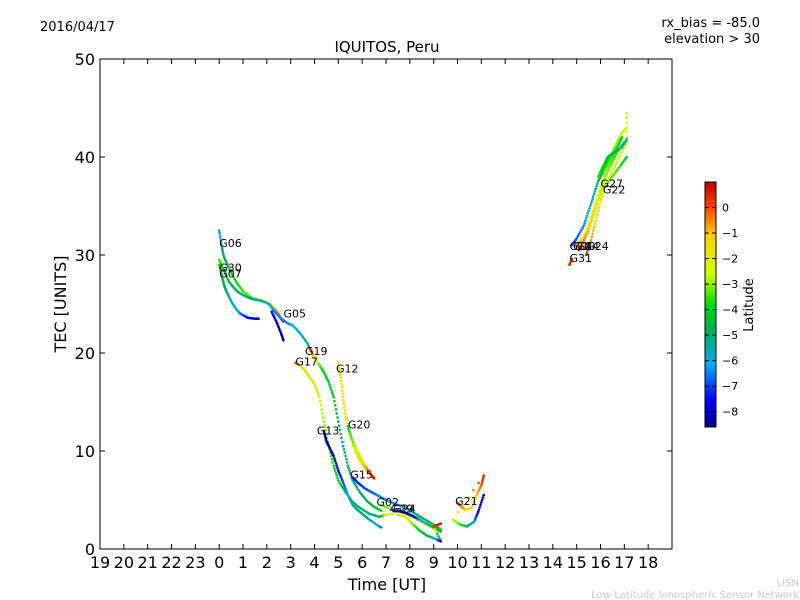  What do you see at coordinates (730, 412) in the screenshot?
I see `colorbar-tick-label: −8` at bounding box center [730, 412].